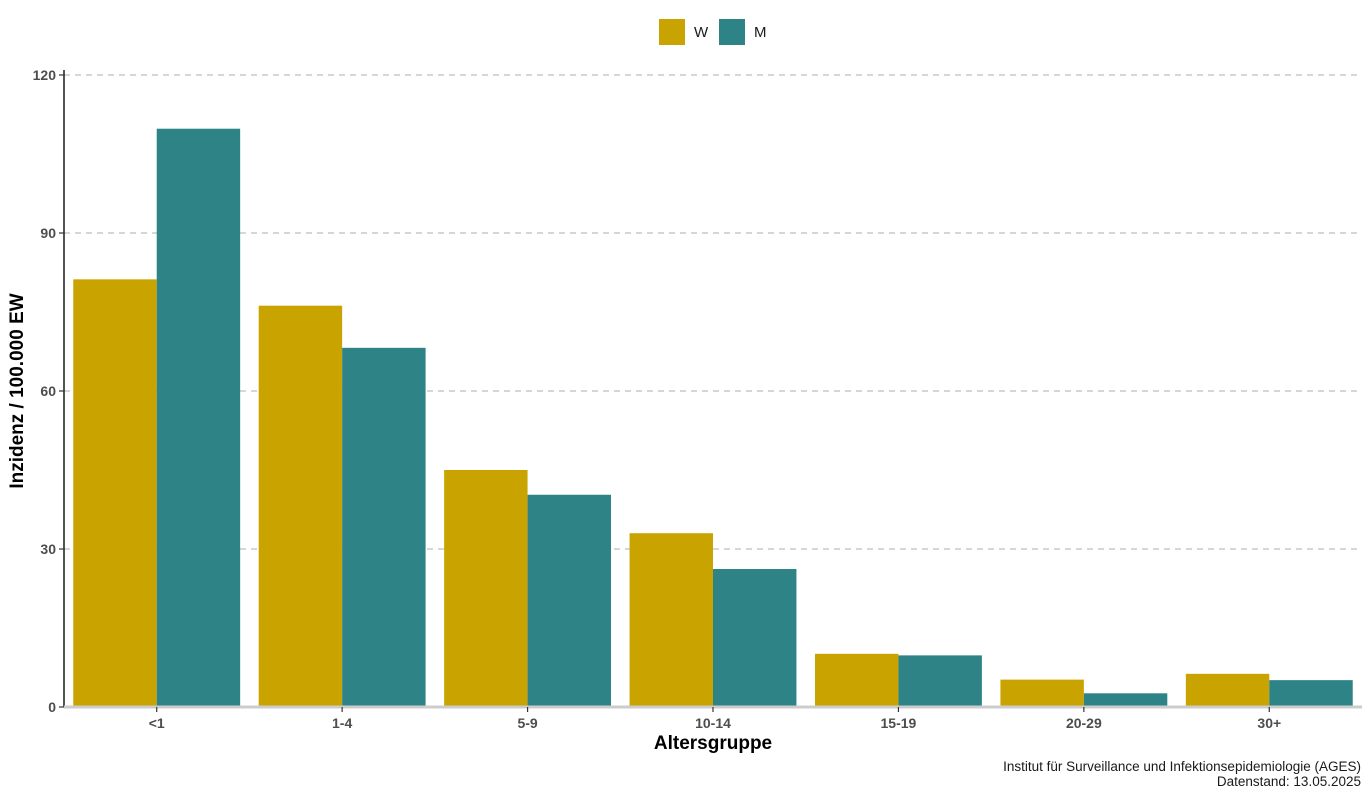 The width and height of the screenshot is (1370, 798). What do you see at coordinates (157, 723) in the screenshot?
I see `x-tick-label: <1` at bounding box center [157, 723].